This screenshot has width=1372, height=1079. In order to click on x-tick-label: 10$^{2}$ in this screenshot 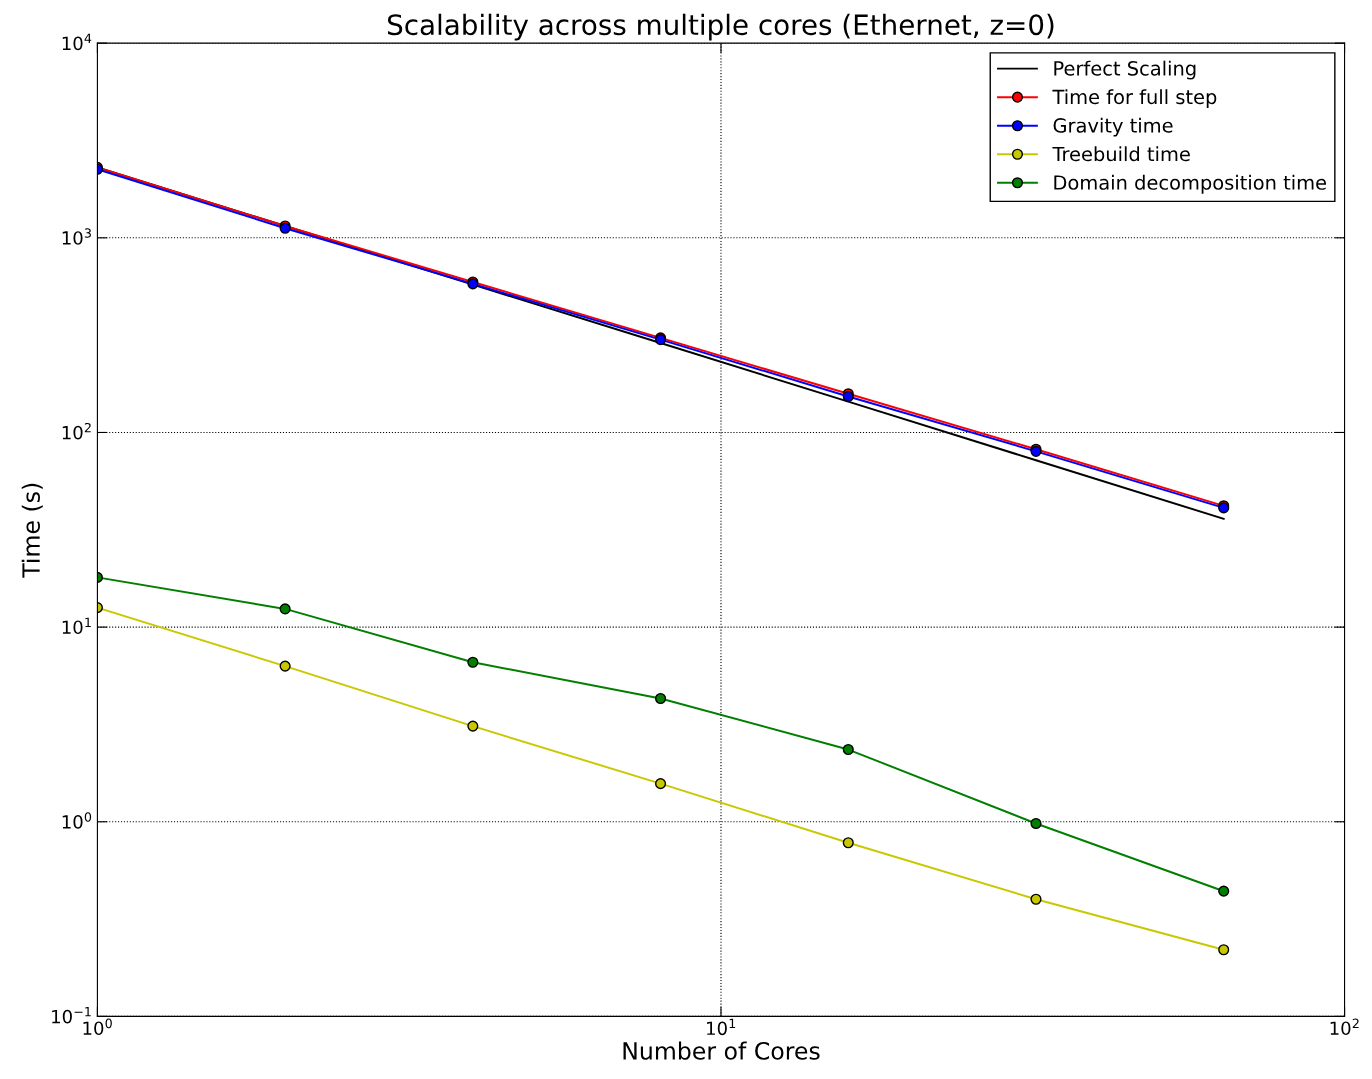, I will do `click(1344, 1027)`.